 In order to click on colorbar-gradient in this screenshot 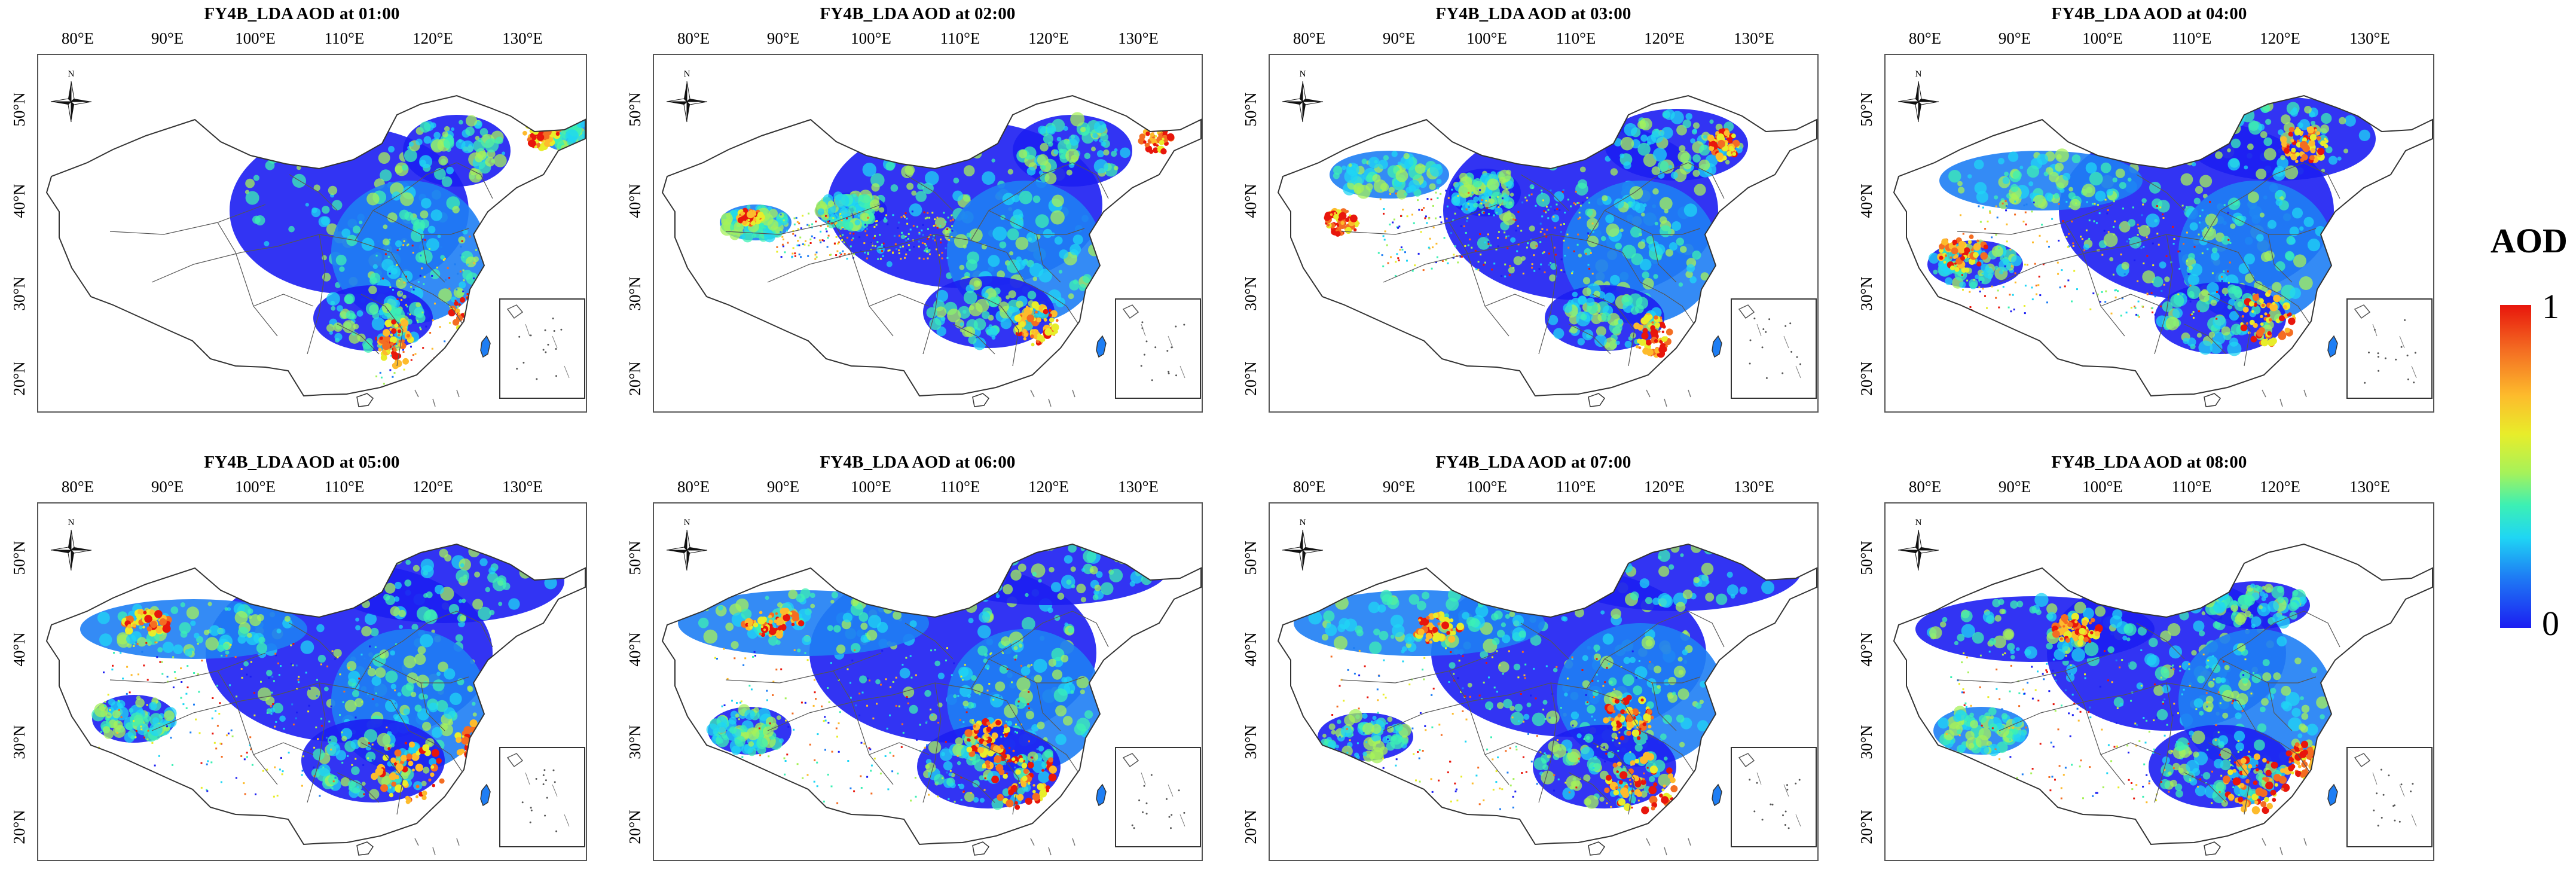, I will do `click(2515, 466)`.